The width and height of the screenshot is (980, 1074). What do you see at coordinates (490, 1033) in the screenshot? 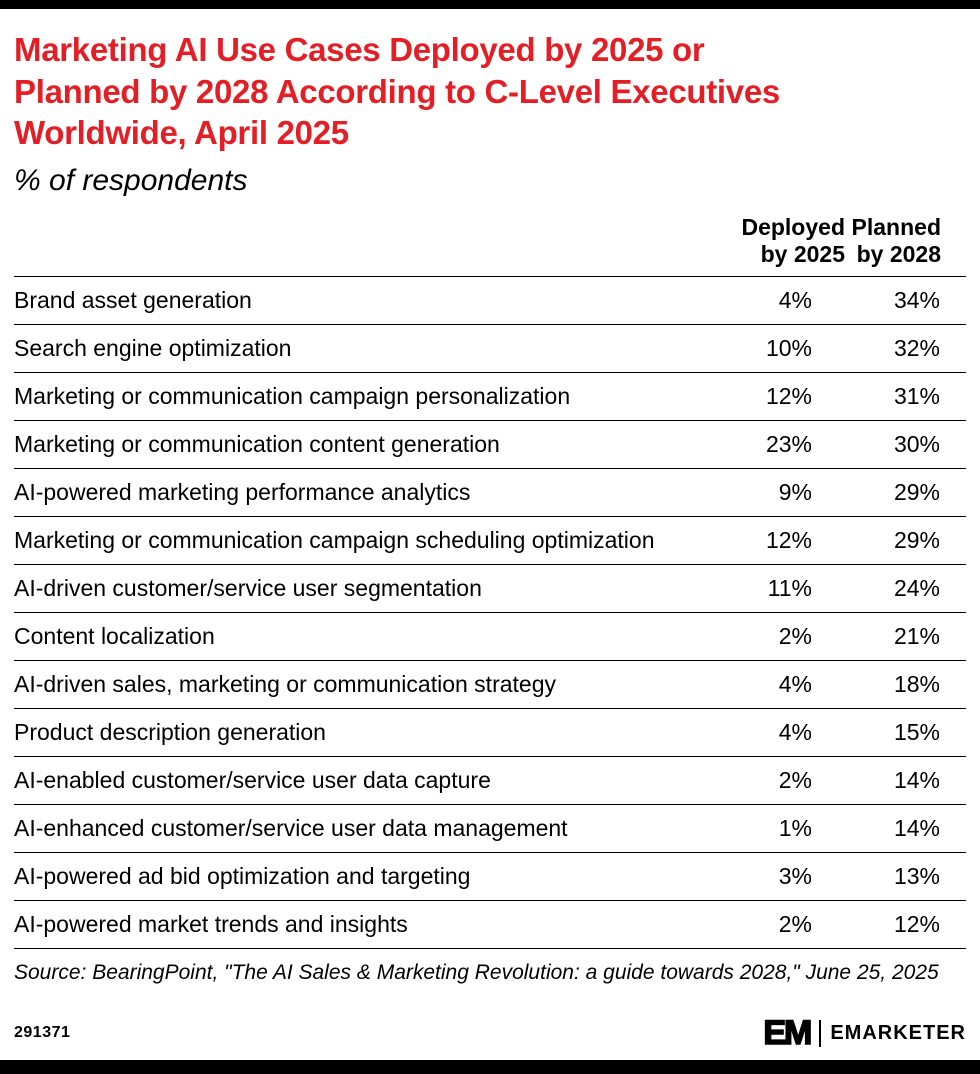
I see `footer: 291371 EM EMARKETER` at bounding box center [490, 1033].